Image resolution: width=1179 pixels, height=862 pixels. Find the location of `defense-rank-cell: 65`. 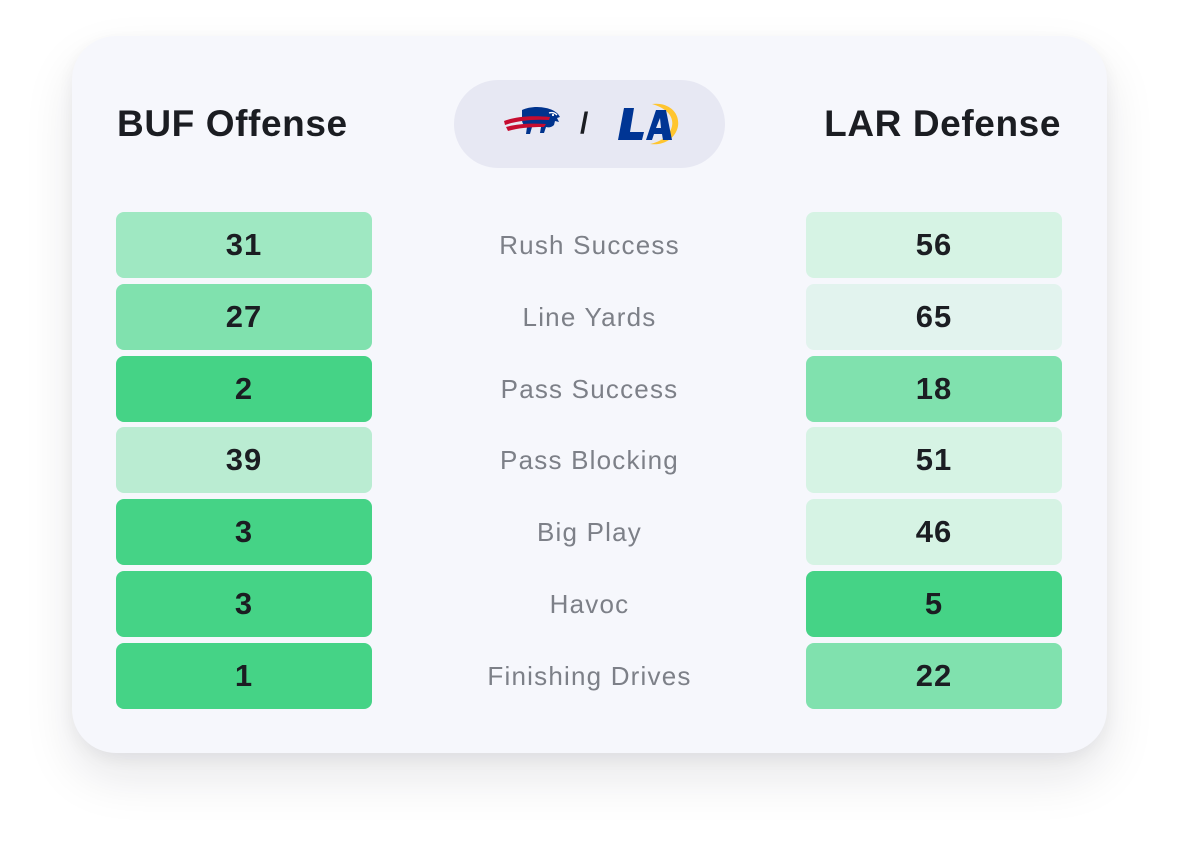

defense-rank-cell: 65 is located at coordinates (934, 317).